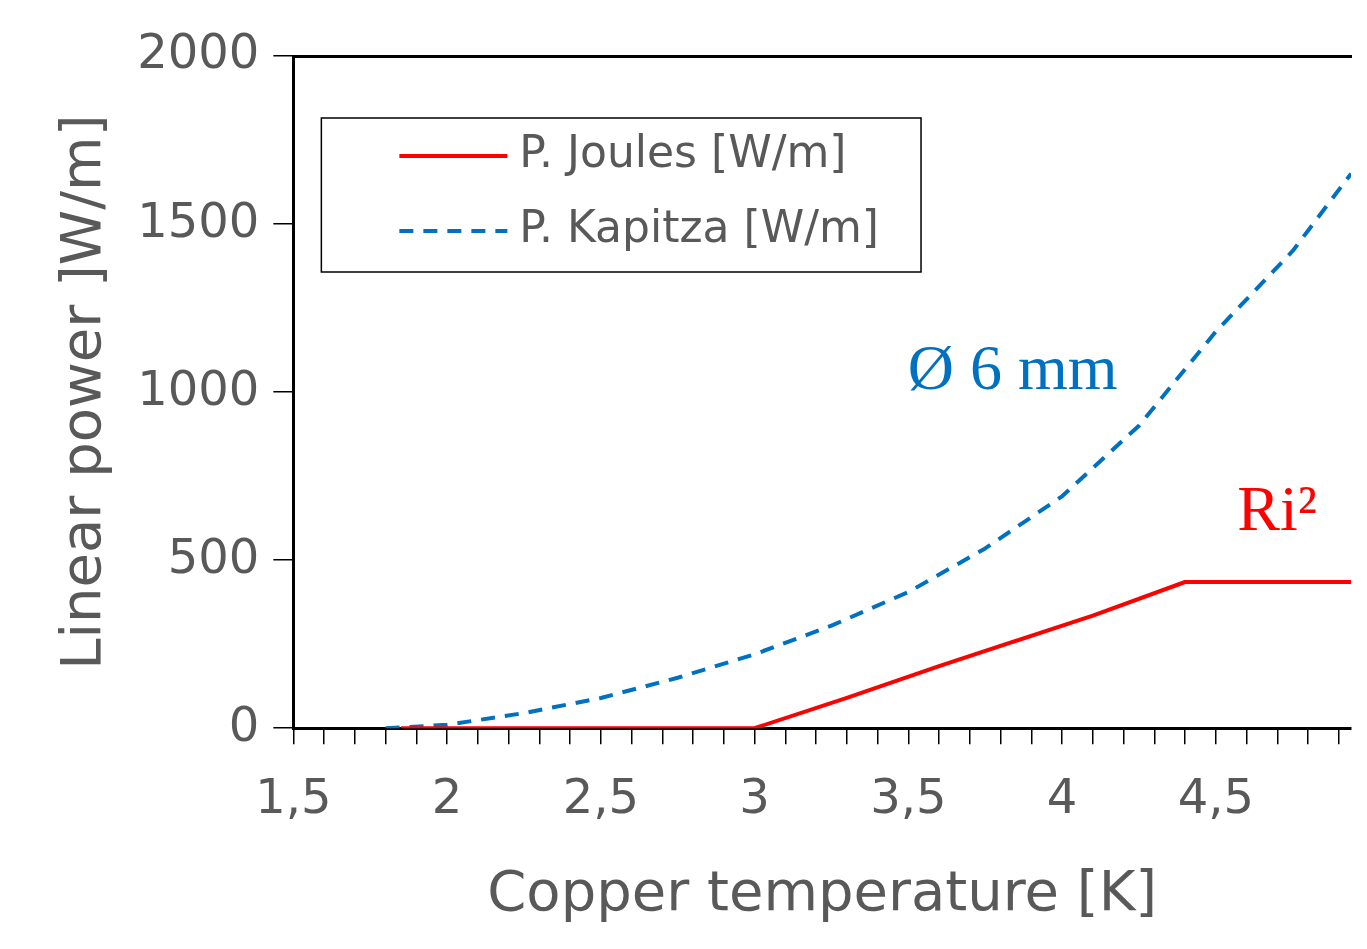 This screenshot has width=1367, height=949. I want to click on x-tick-label: 4, so click(1062, 796).